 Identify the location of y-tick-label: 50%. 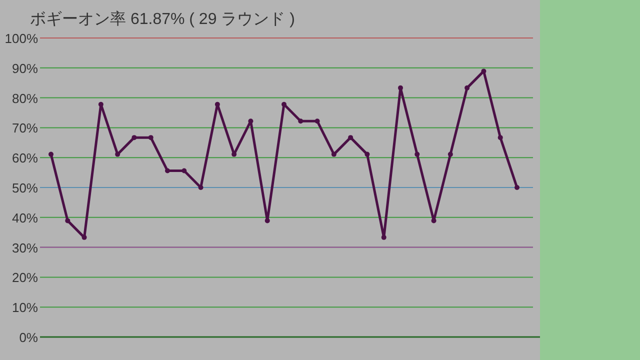
(25, 188).